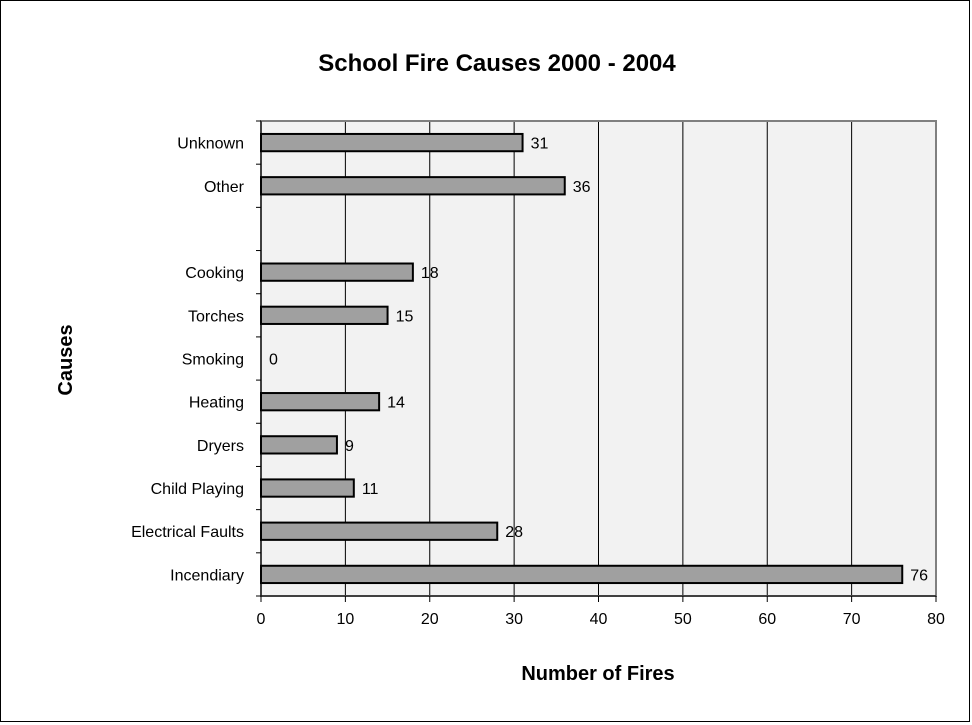  Describe the element at coordinates (597, 674) in the screenshot. I see `x-axis-title: Number of Fires` at that location.